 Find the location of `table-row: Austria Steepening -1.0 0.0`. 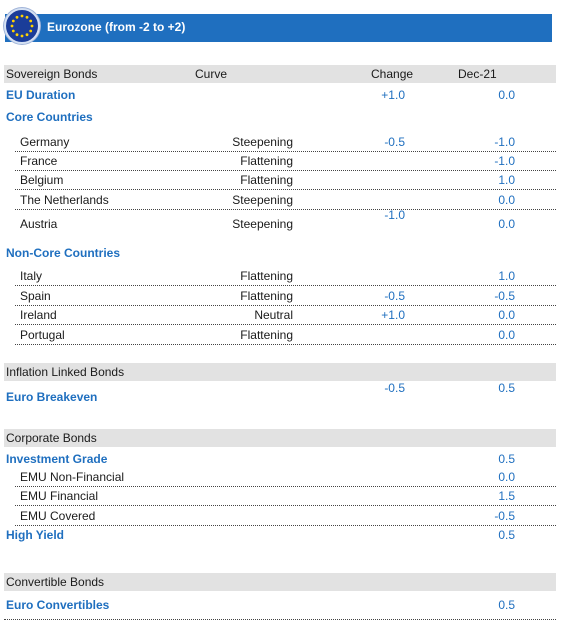

table-row: Austria Steepening -1.0 0.0 is located at coordinates (282, 221).